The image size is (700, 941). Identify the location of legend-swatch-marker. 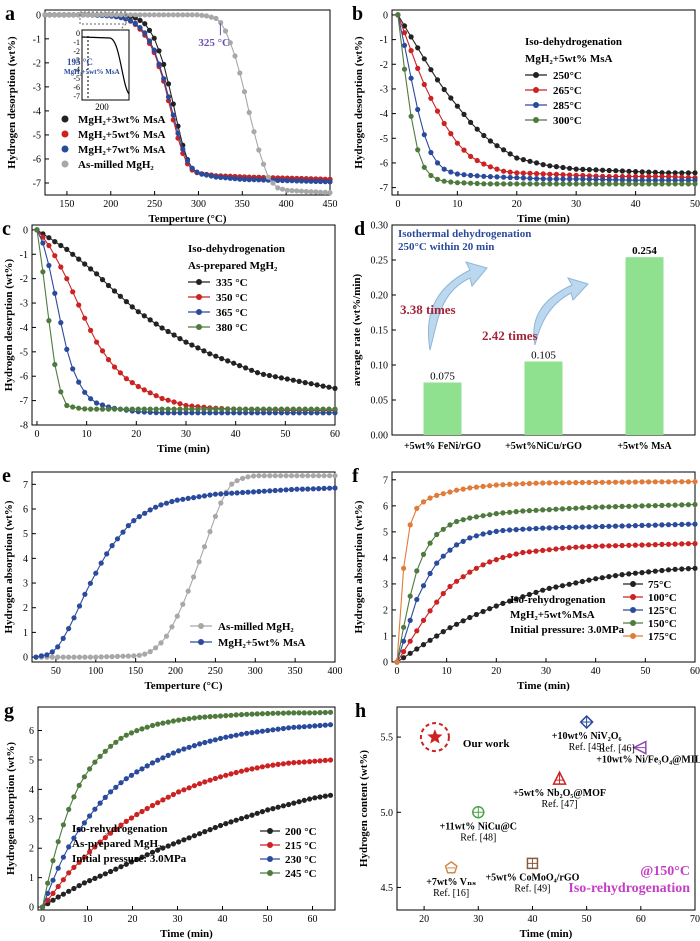
(201, 626).